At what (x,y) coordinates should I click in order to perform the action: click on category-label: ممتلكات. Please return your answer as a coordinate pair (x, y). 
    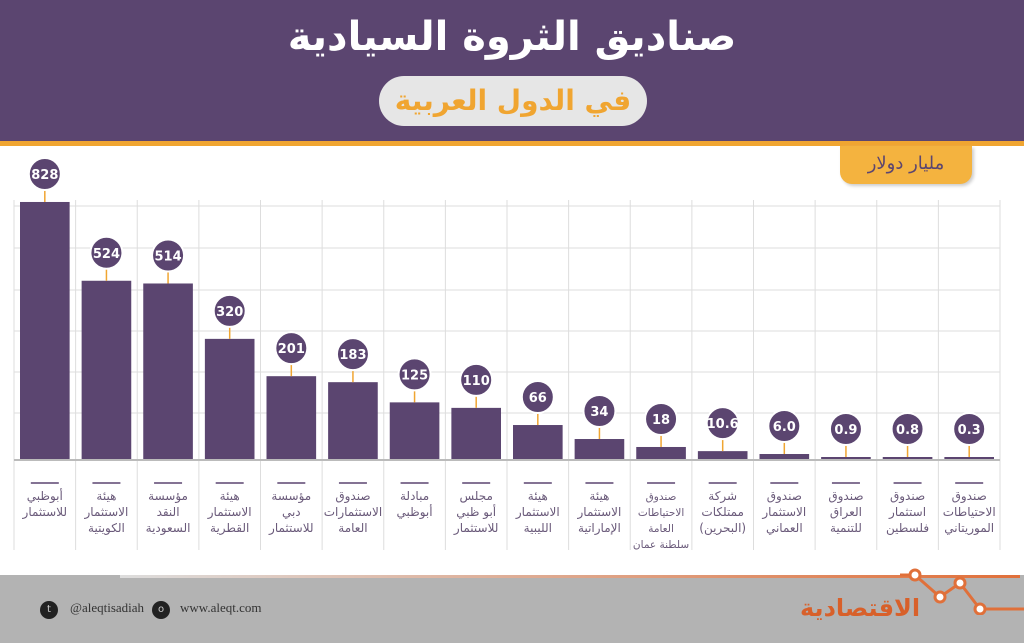
    Looking at the image, I should click on (722, 512).